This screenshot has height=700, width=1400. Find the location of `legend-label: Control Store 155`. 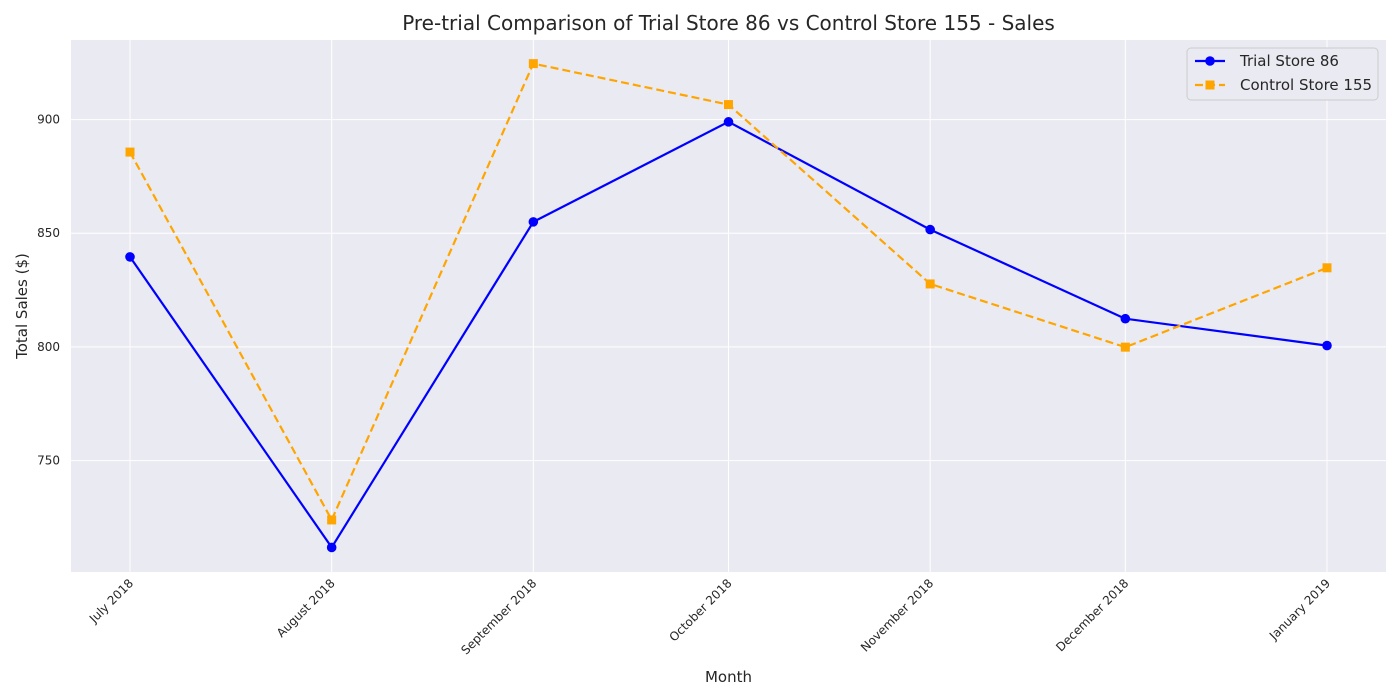

legend-label: Control Store 155 is located at coordinates (1306, 85).